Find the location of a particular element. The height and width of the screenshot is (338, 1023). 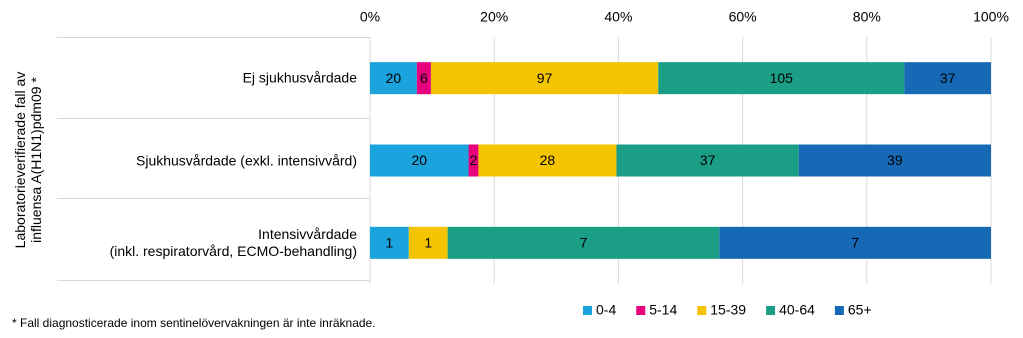

data-label: 39 is located at coordinates (895, 160).